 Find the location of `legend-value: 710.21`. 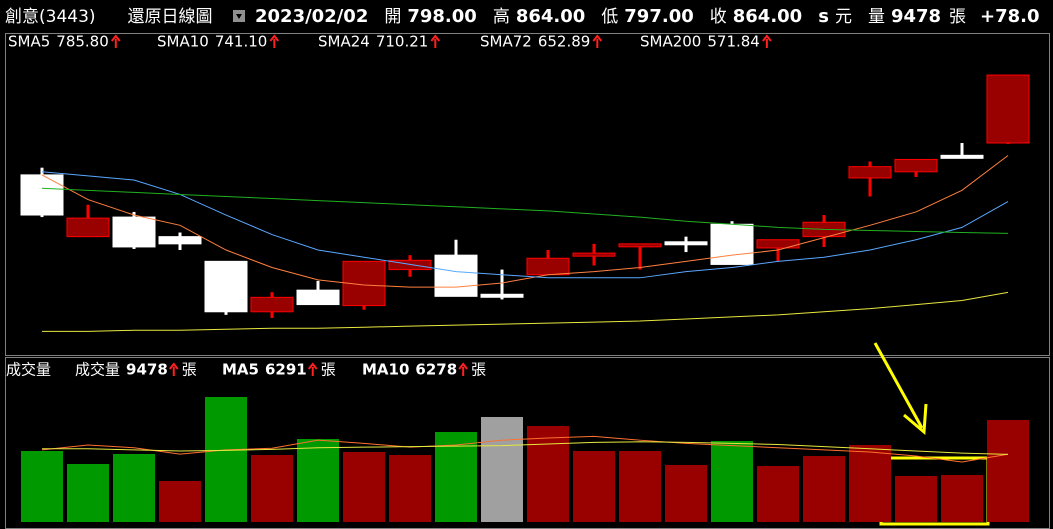

legend-value: 710.21 is located at coordinates (402, 42).